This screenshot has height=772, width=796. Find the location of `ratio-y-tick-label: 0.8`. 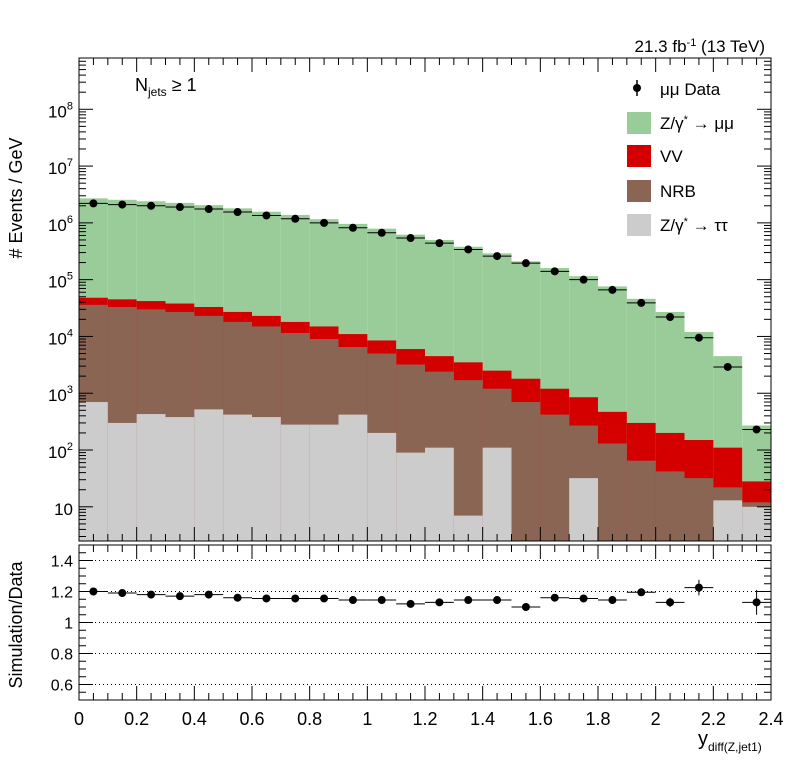

ratio-y-tick-label: 0.8 is located at coordinates (62, 655).